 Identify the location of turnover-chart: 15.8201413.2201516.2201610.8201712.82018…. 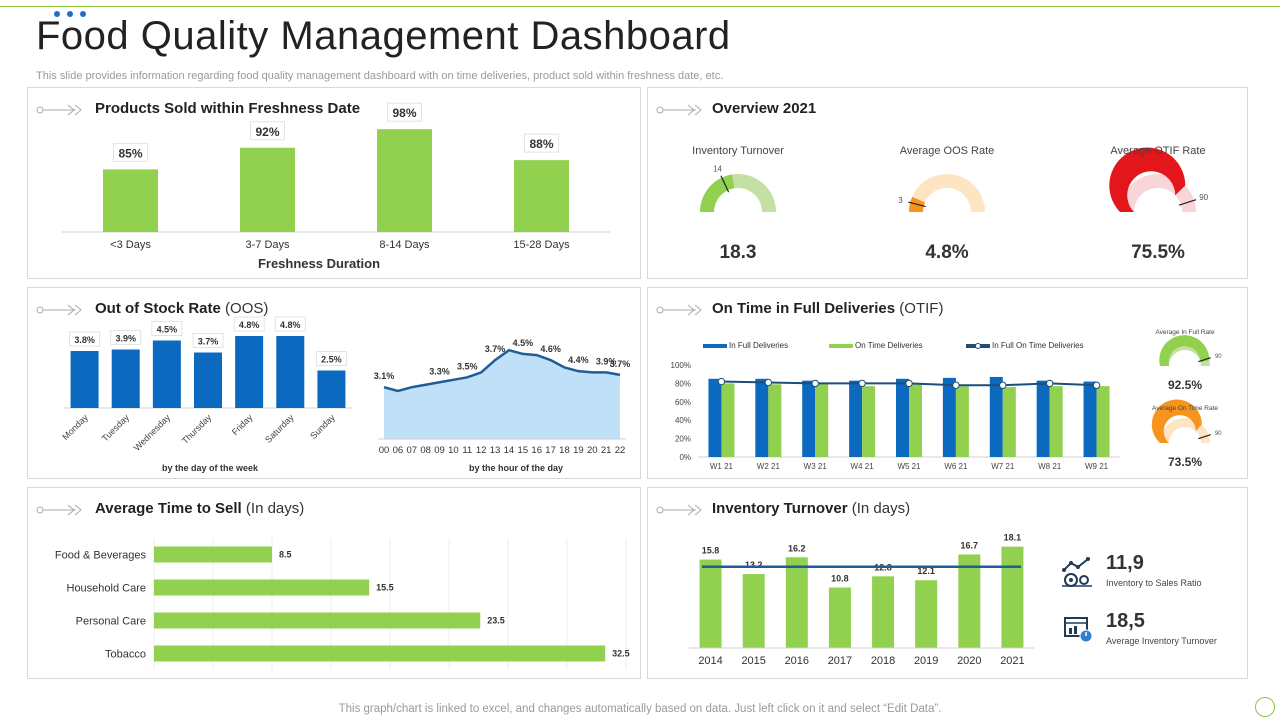
(848, 583).